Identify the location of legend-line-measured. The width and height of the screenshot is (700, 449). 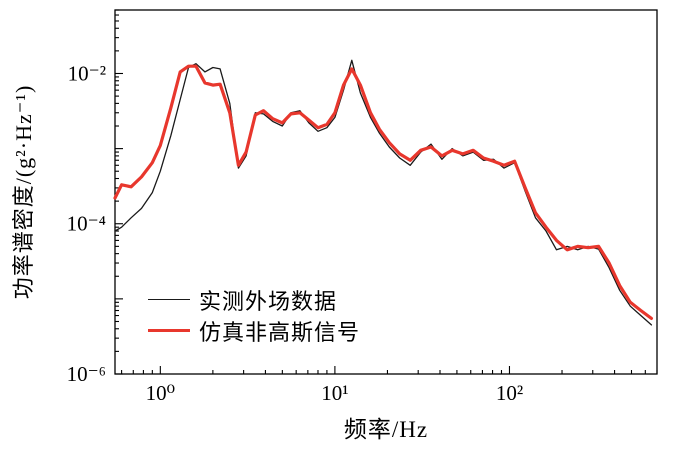
(169, 299).